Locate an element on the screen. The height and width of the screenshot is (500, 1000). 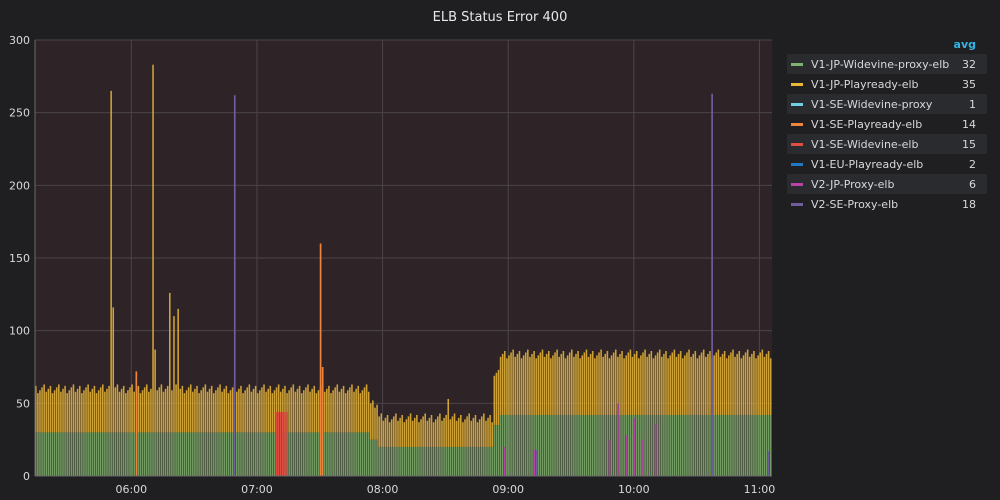
legend-item-name: V1-SE-Widevine-elb is located at coordinates (865, 144).